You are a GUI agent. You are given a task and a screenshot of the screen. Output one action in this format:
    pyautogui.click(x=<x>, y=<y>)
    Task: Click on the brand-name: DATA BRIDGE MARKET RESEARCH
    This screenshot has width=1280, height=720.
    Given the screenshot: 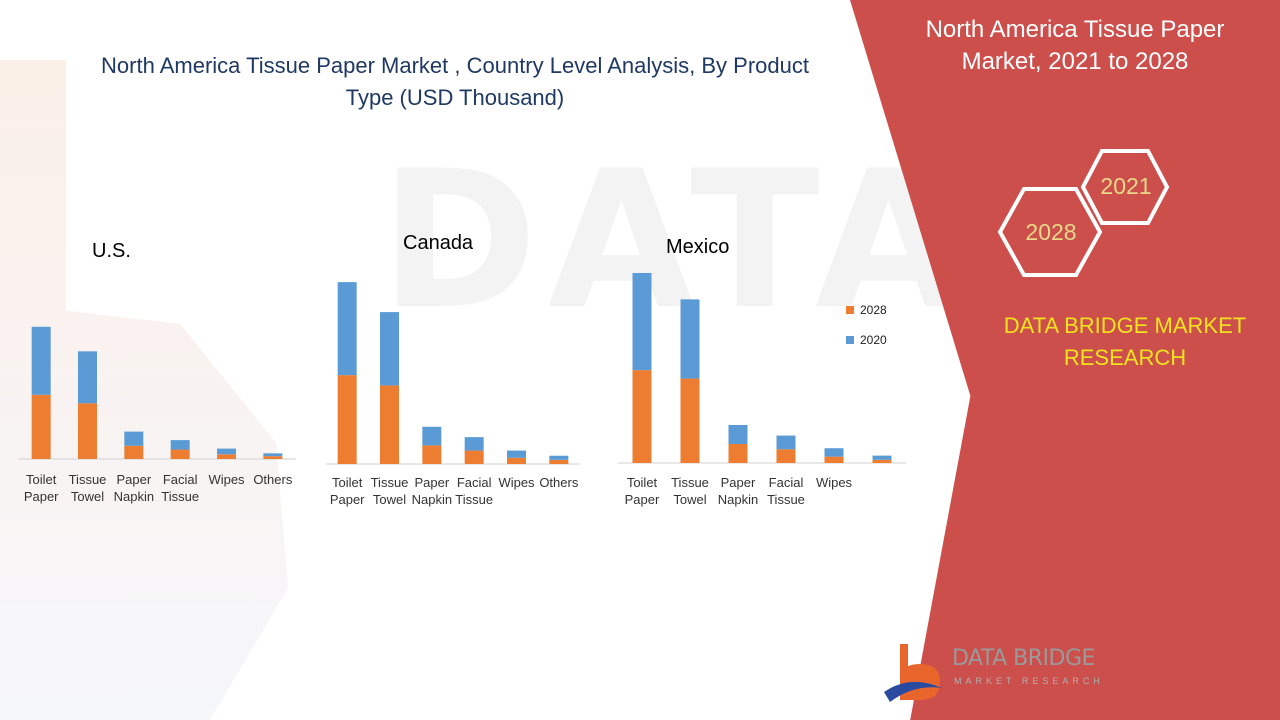 What is the action you would take?
    pyautogui.click(x=1125, y=341)
    